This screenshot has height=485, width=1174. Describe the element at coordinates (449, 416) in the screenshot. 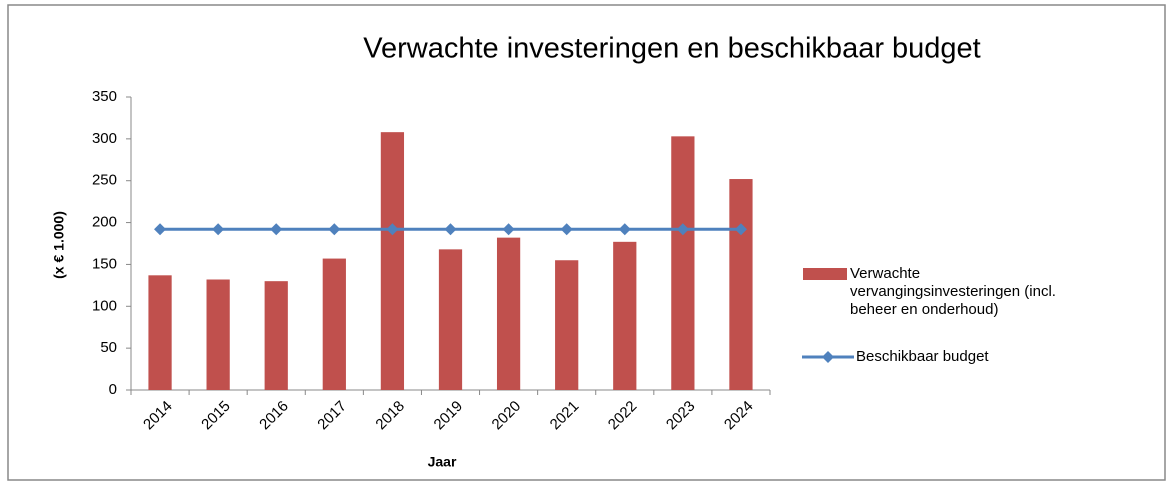

I see `x-tick-label: 2019` at that location.